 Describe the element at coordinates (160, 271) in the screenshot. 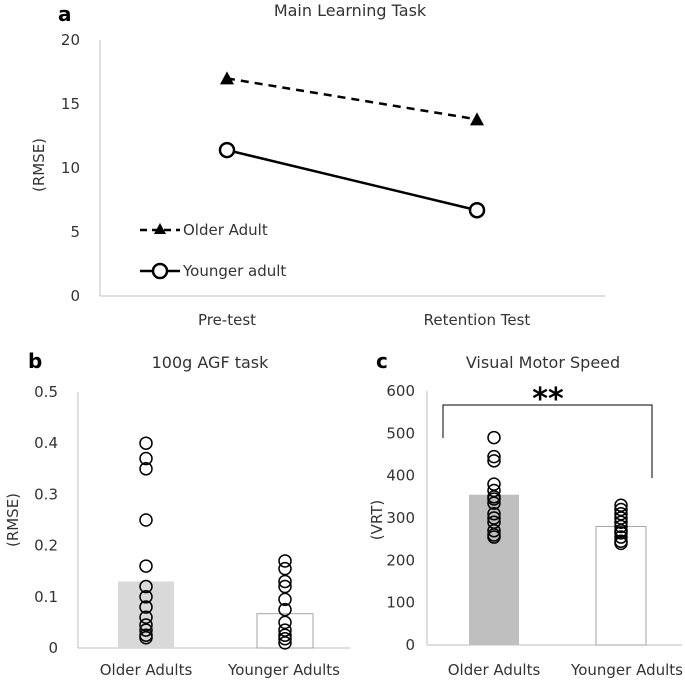

I see `legend-circle-marker` at that location.